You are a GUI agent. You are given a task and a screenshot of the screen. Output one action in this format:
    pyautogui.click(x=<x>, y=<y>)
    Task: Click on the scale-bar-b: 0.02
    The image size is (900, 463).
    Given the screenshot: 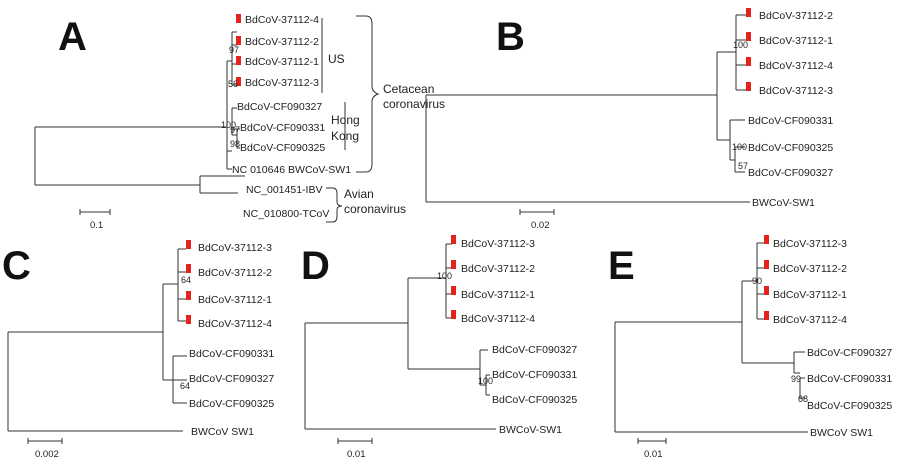 What is the action you would take?
    pyautogui.click(x=537, y=220)
    